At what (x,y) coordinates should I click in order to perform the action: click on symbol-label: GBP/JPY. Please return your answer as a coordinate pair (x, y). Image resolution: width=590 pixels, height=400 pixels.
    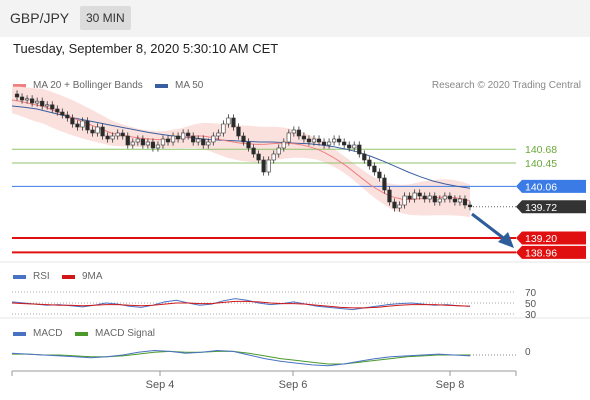
    Looking at the image, I should click on (40, 18).